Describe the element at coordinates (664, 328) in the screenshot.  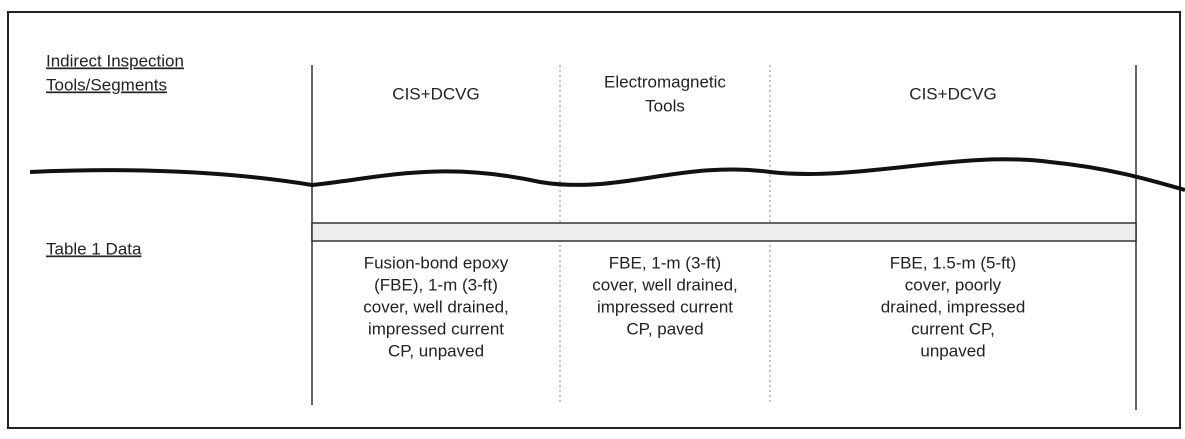
I see `segment-data: CP, paved` at that location.